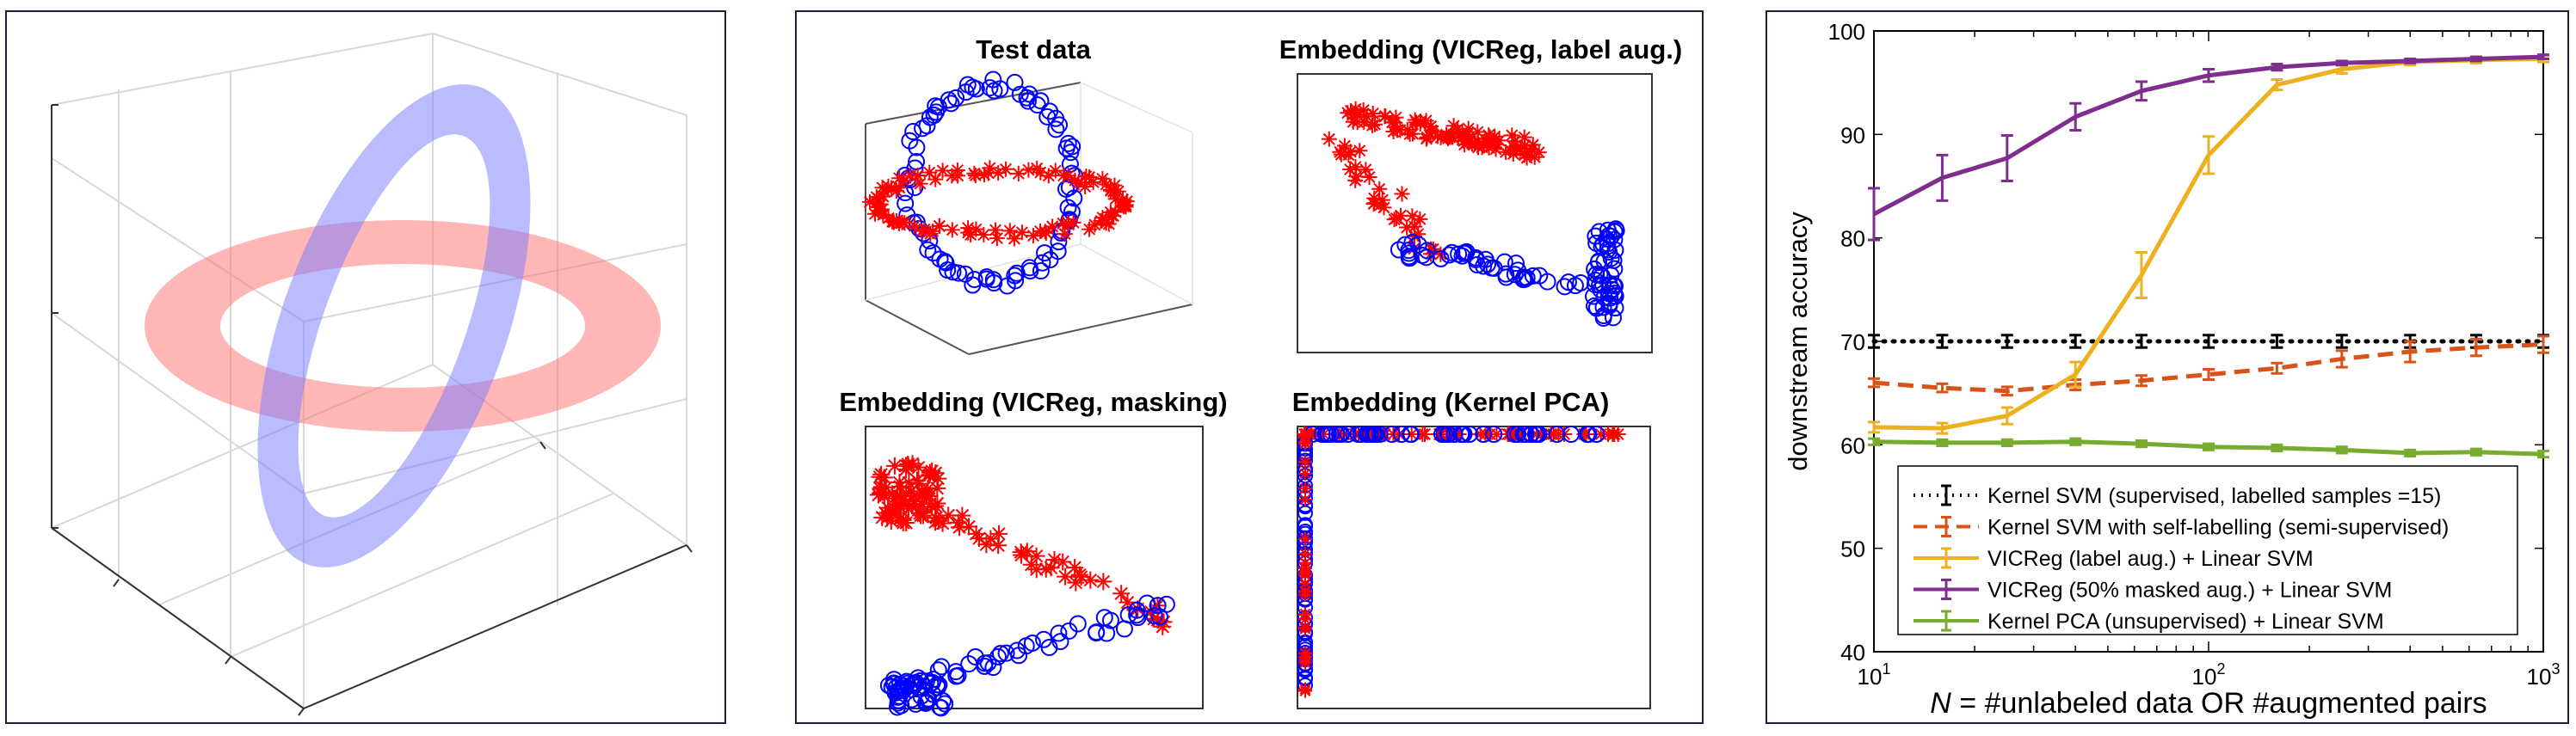 This screenshot has height=736, width=2576. What do you see at coordinates (1853, 239) in the screenshot?
I see `y-tick-label: 80` at bounding box center [1853, 239].